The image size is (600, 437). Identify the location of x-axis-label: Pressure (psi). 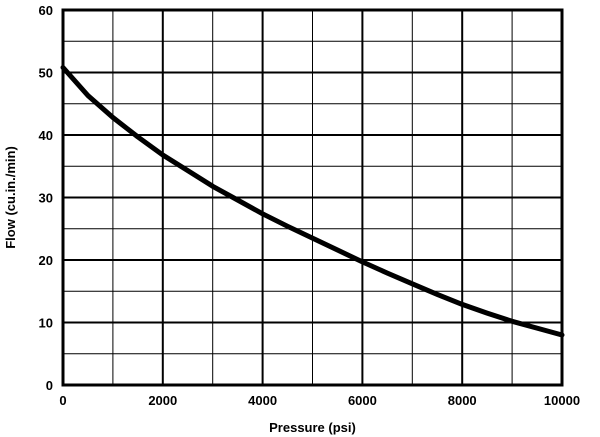
(312, 427).